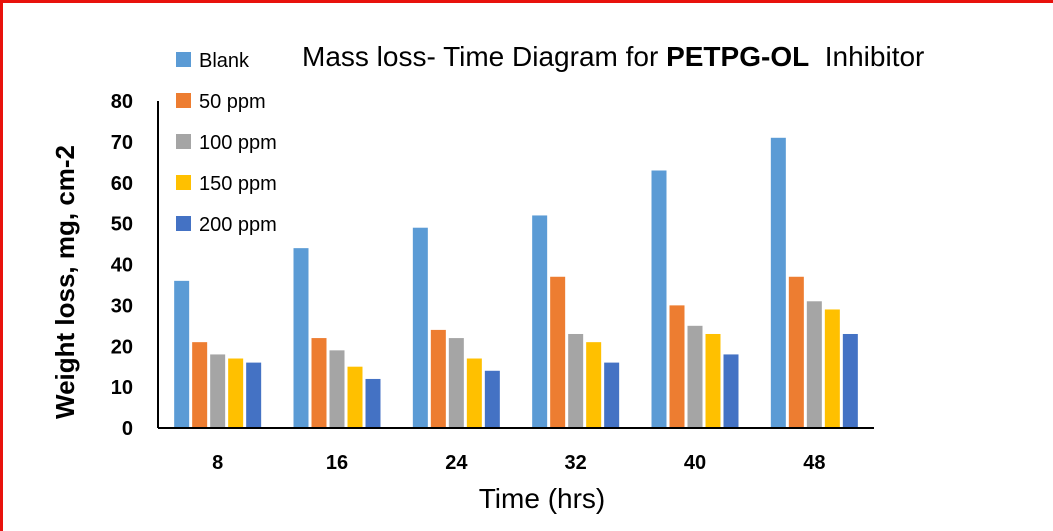  I want to click on y-axis-title: Weight loss, mg, cm-2, so click(65, 282).